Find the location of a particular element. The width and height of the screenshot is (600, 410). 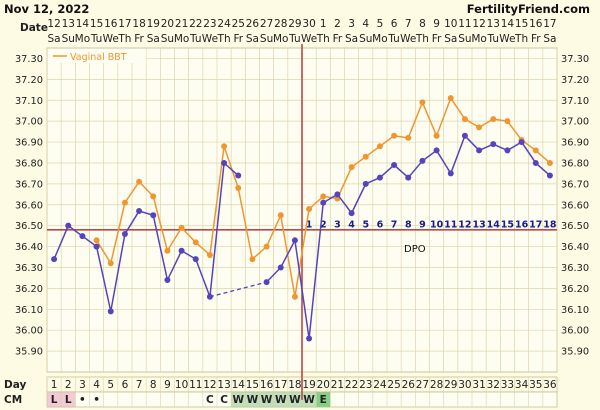

date-label: 21 is located at coordinates (181, 24).